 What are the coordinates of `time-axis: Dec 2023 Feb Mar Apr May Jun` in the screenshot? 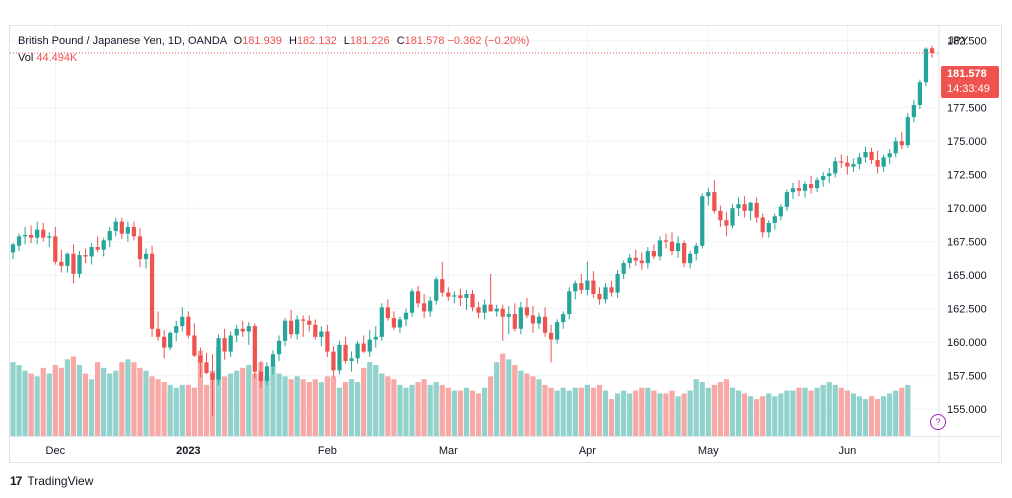 It's located at (451, 451).